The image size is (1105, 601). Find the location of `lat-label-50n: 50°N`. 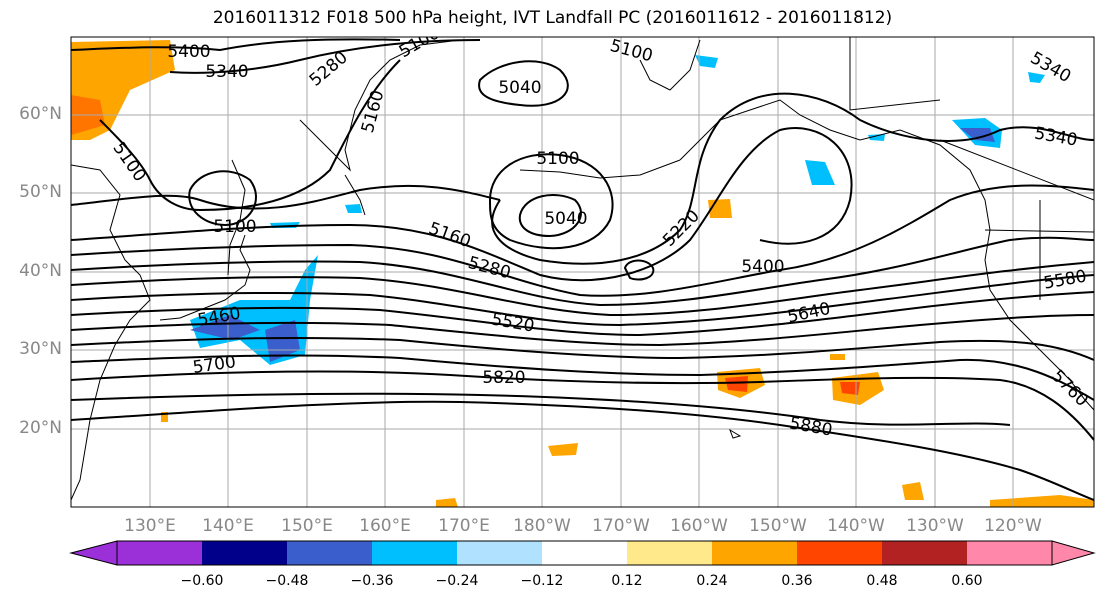

lat-label-50n: 50°N is located at coordinates (40, 192).